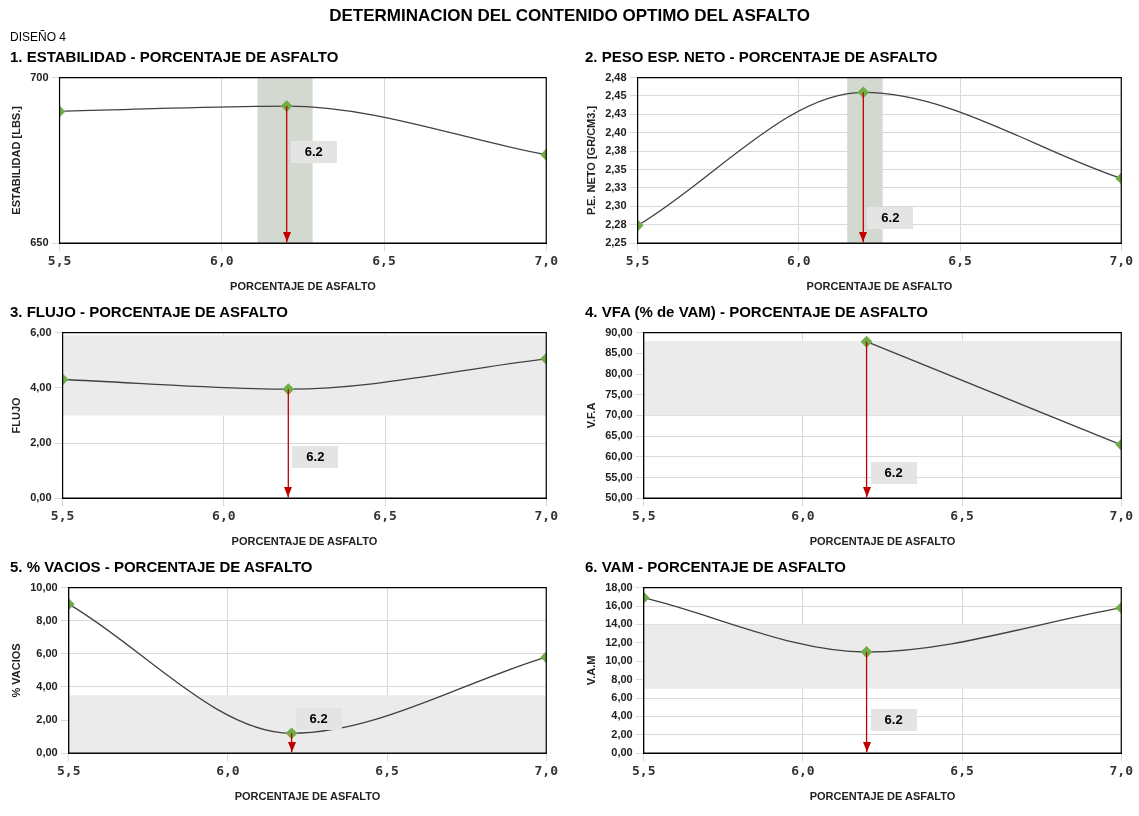  What do you see at coordinates (590, 670) in the screenshot?
I see `y-axis-title: V.A.M` at bounding box center [590, 670].